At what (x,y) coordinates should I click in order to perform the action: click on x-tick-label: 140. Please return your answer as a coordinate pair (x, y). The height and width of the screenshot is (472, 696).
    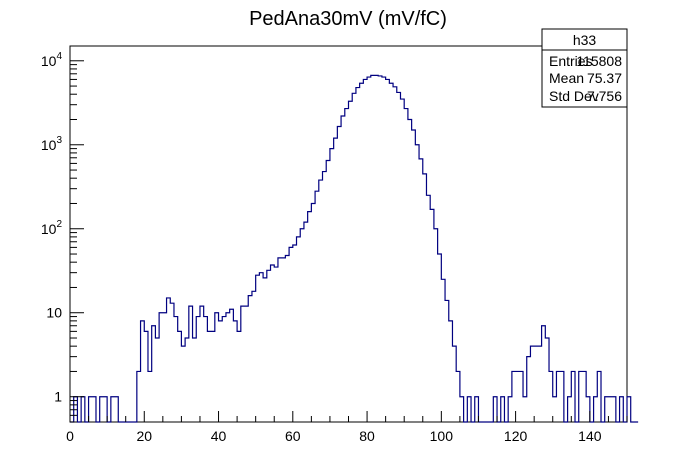
    Looking at the image, I should click on (590, 436).